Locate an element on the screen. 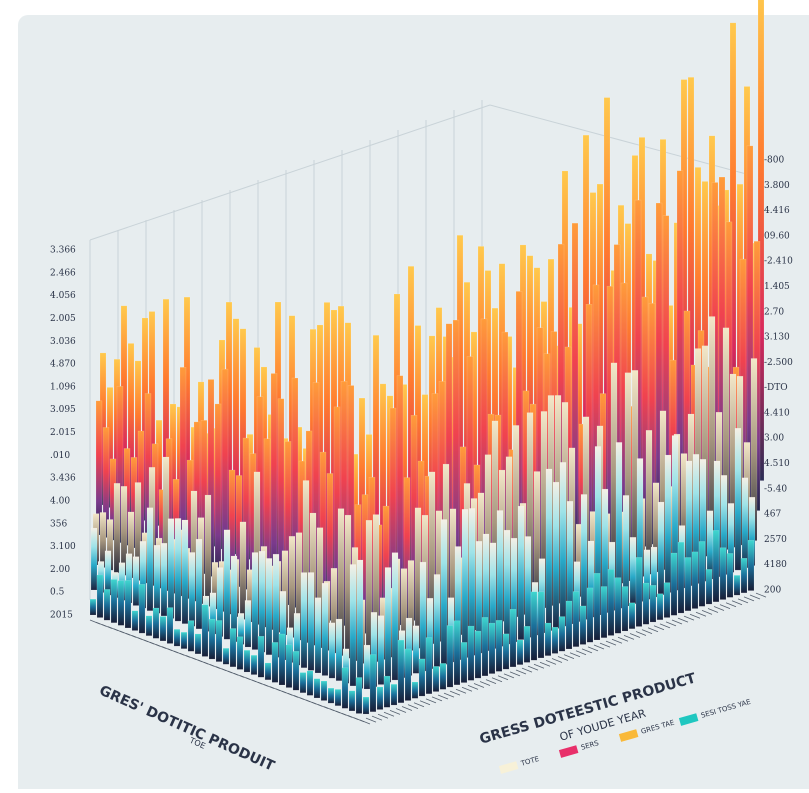  left-axis-label: .010 is located at coordinates (60, 456).